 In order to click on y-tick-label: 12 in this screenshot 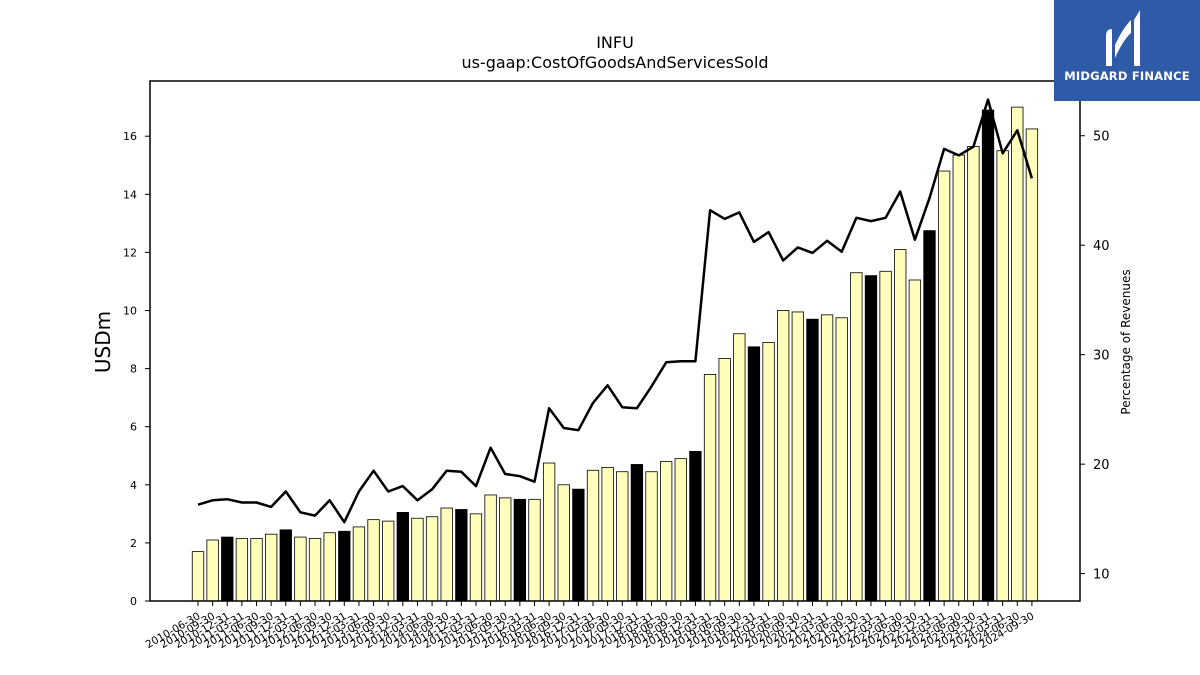, I will do `click(130, 252)`.